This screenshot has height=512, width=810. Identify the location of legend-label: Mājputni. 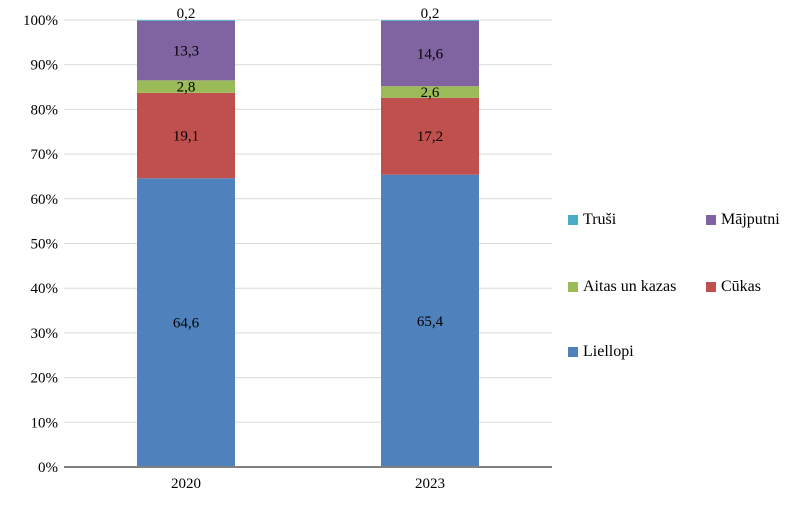
(750, 219).